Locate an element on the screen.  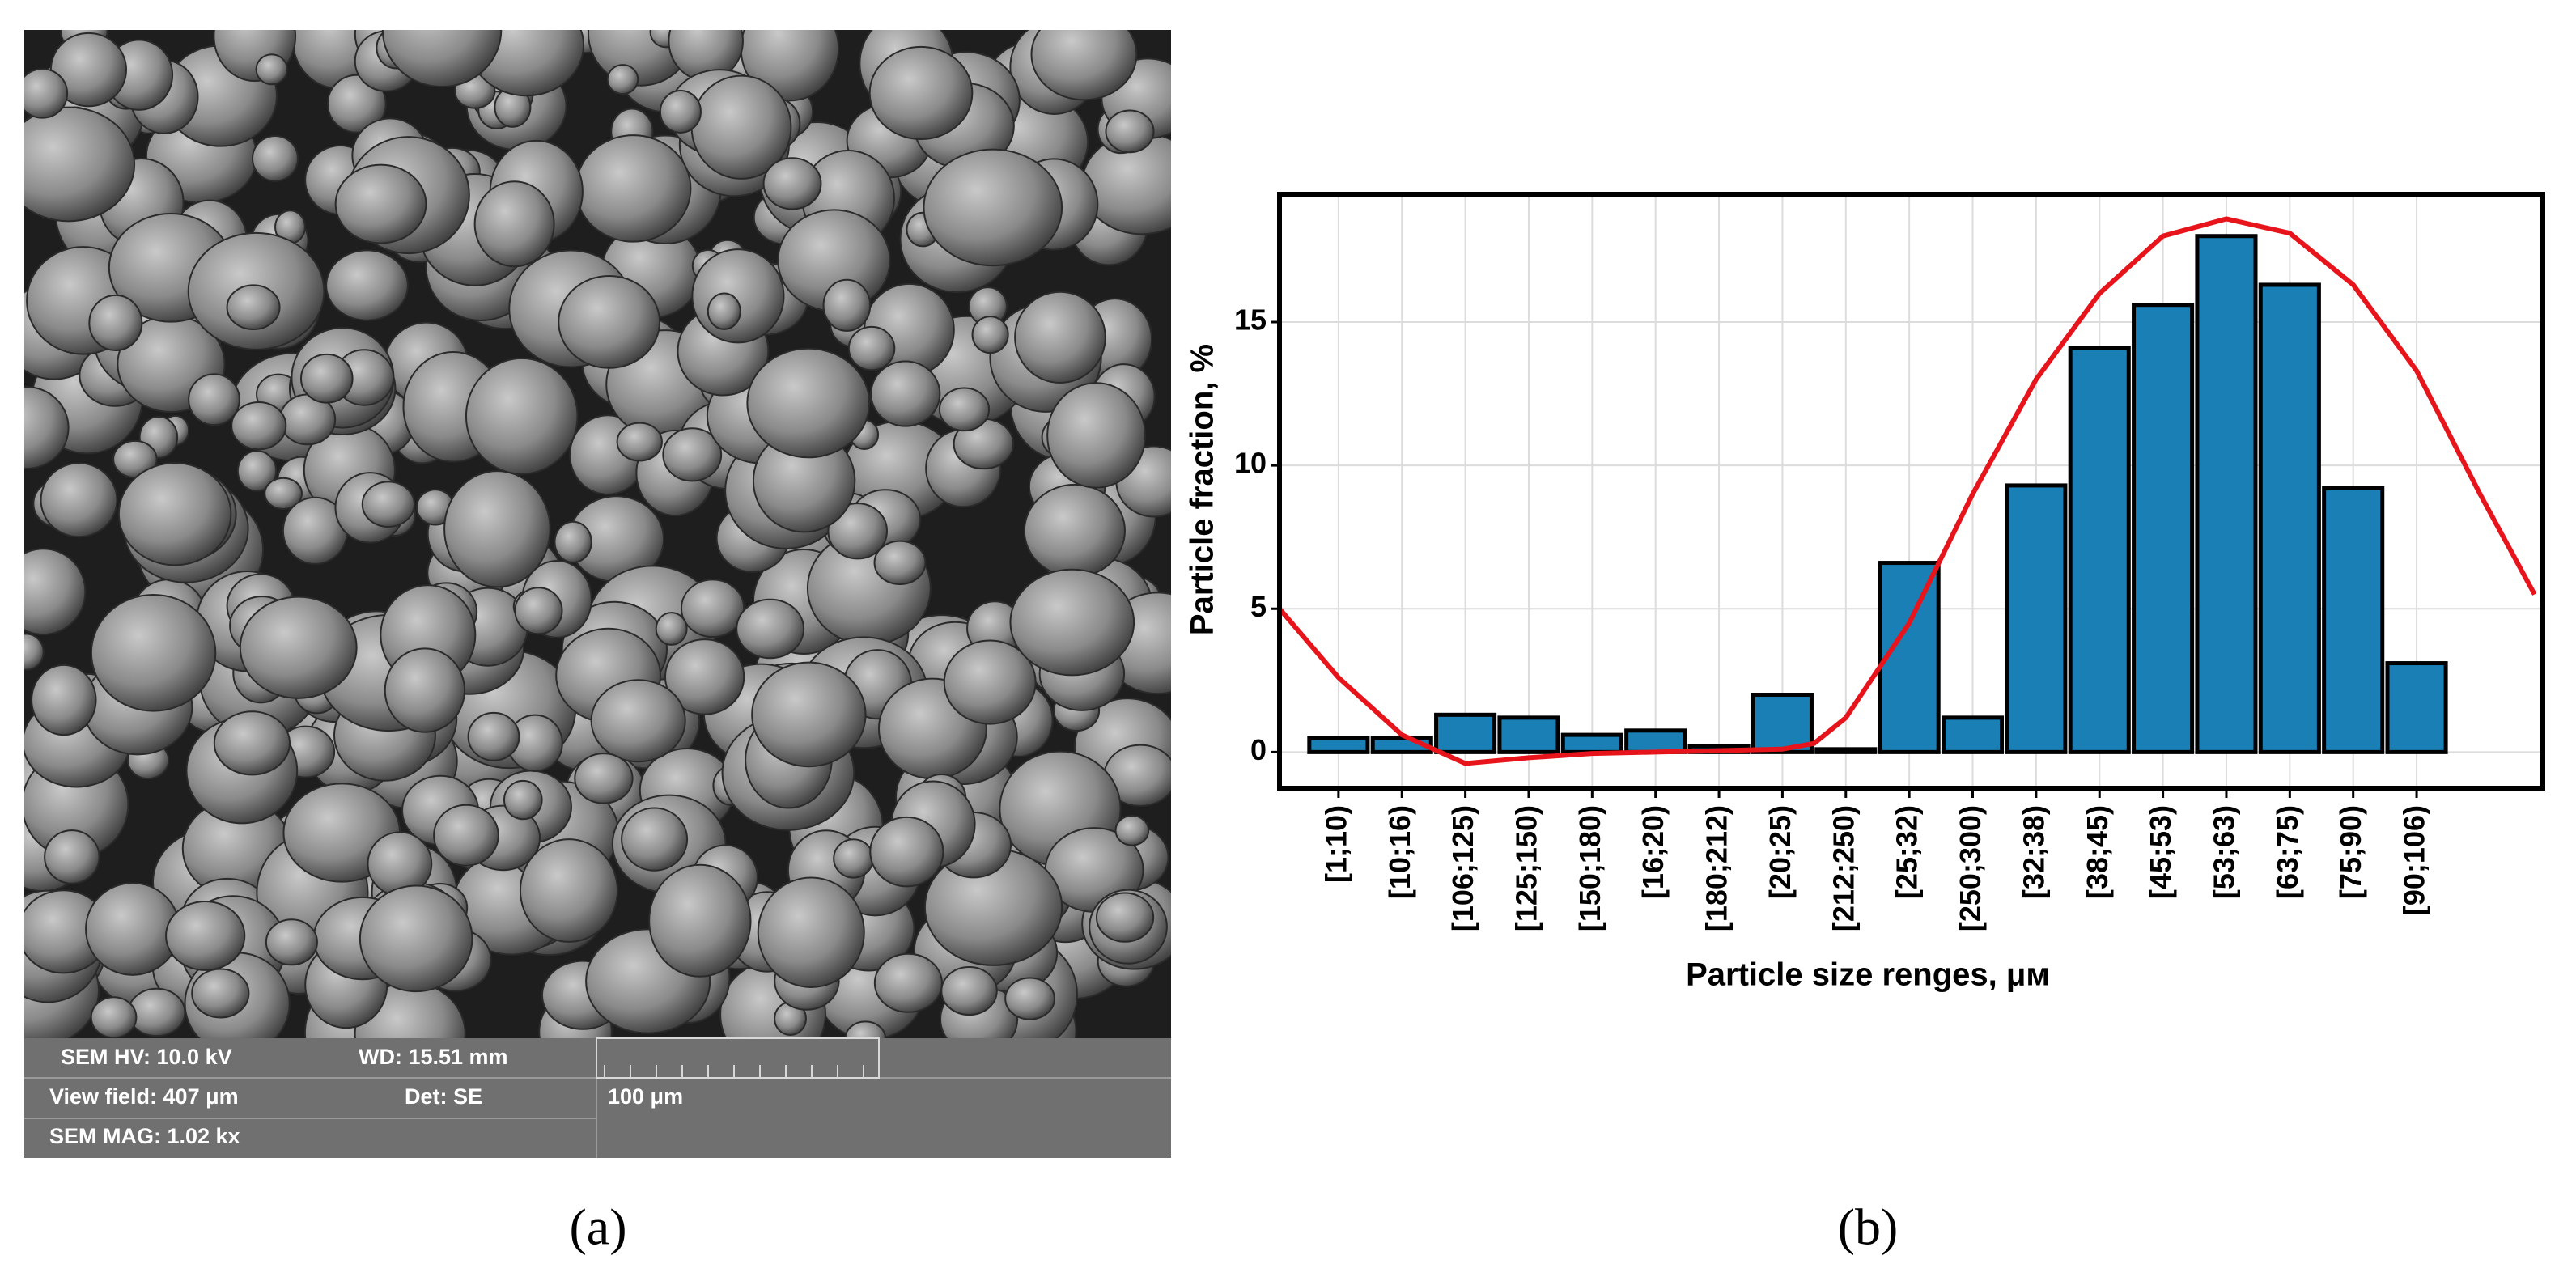
y-tick-label: 5 is located at coordinates (1258, 606).